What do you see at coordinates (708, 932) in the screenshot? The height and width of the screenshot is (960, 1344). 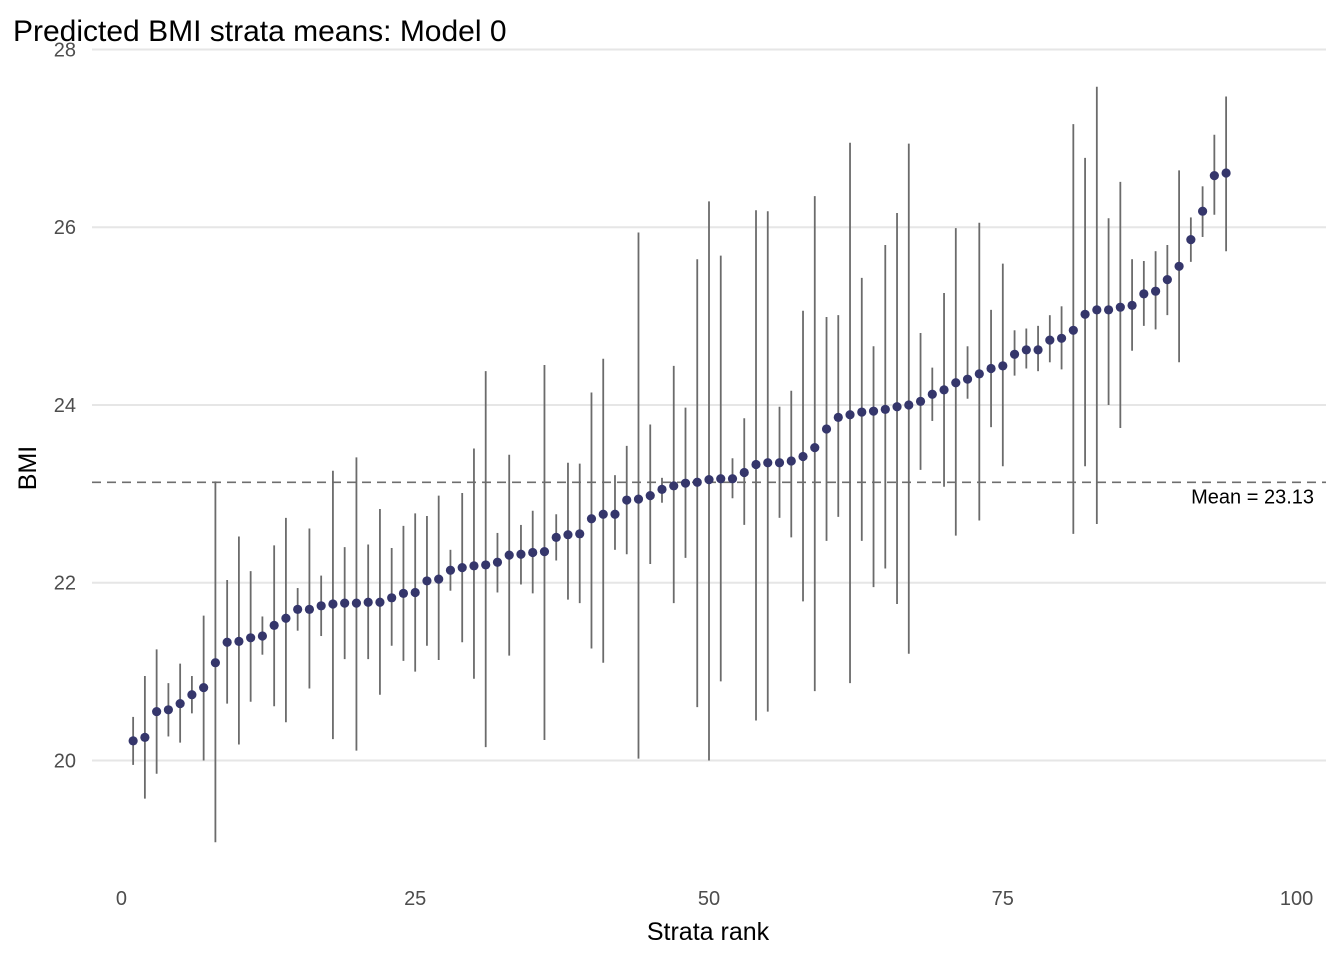 I see `x-axis-title: Strata rank` at bounding box center [708, 932].